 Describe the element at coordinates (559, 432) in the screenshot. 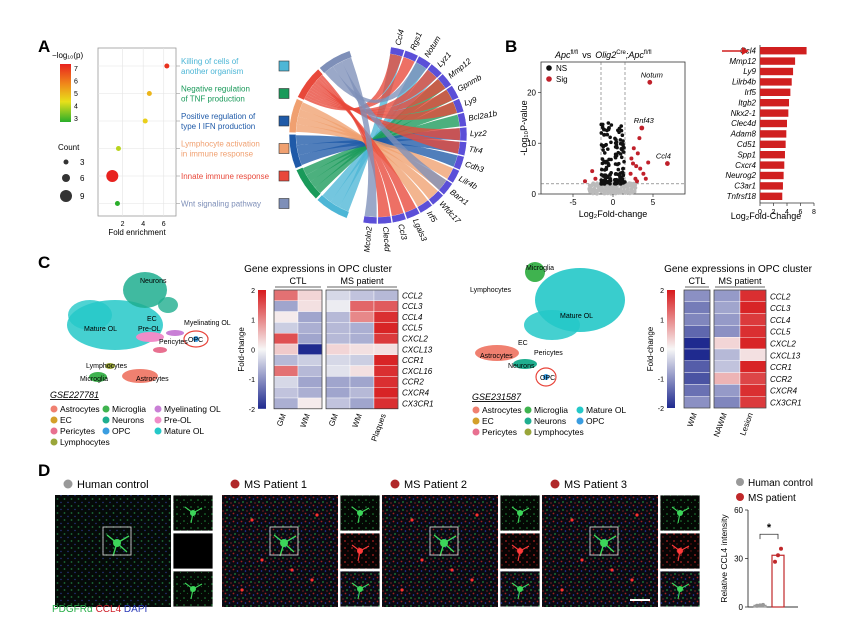

I see `legend-label-lymphocytes: Lymphocytes` at that location.